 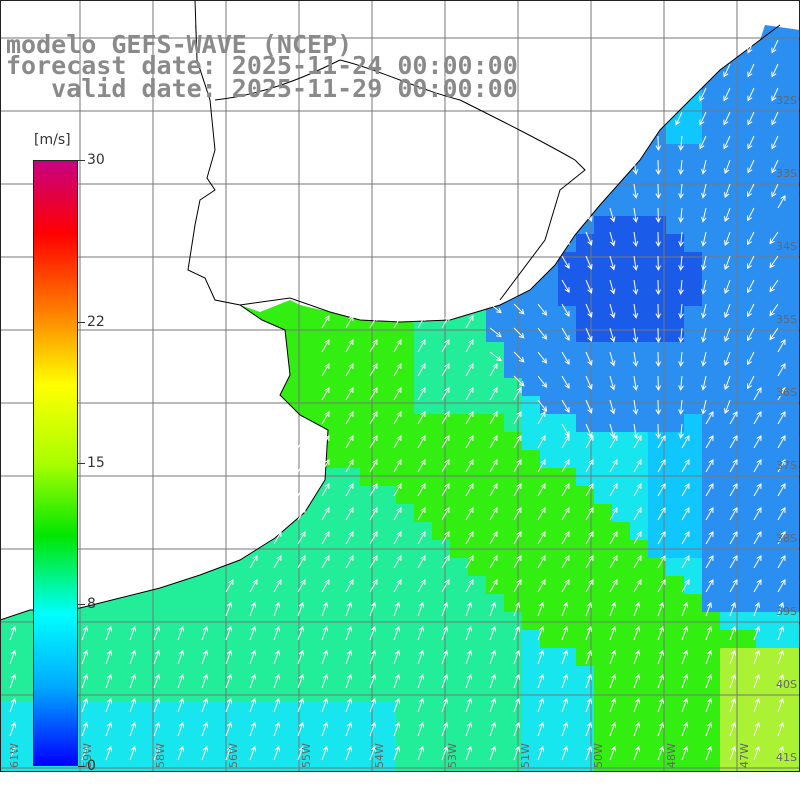 I want to click on longitude-label: 55W, so click(x=306, y=755).